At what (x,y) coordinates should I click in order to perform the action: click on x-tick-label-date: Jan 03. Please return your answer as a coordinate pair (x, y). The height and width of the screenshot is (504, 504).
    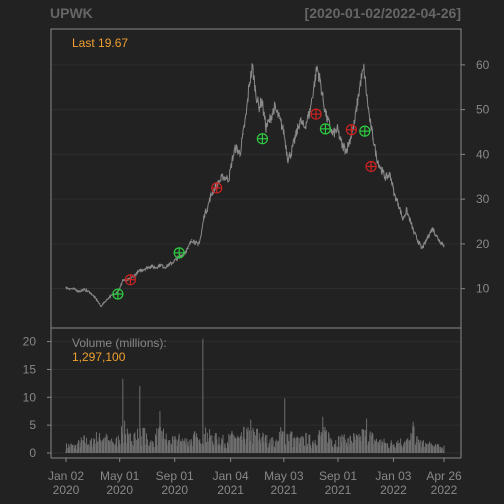
    Looking at the image, I should click on (393, 476).